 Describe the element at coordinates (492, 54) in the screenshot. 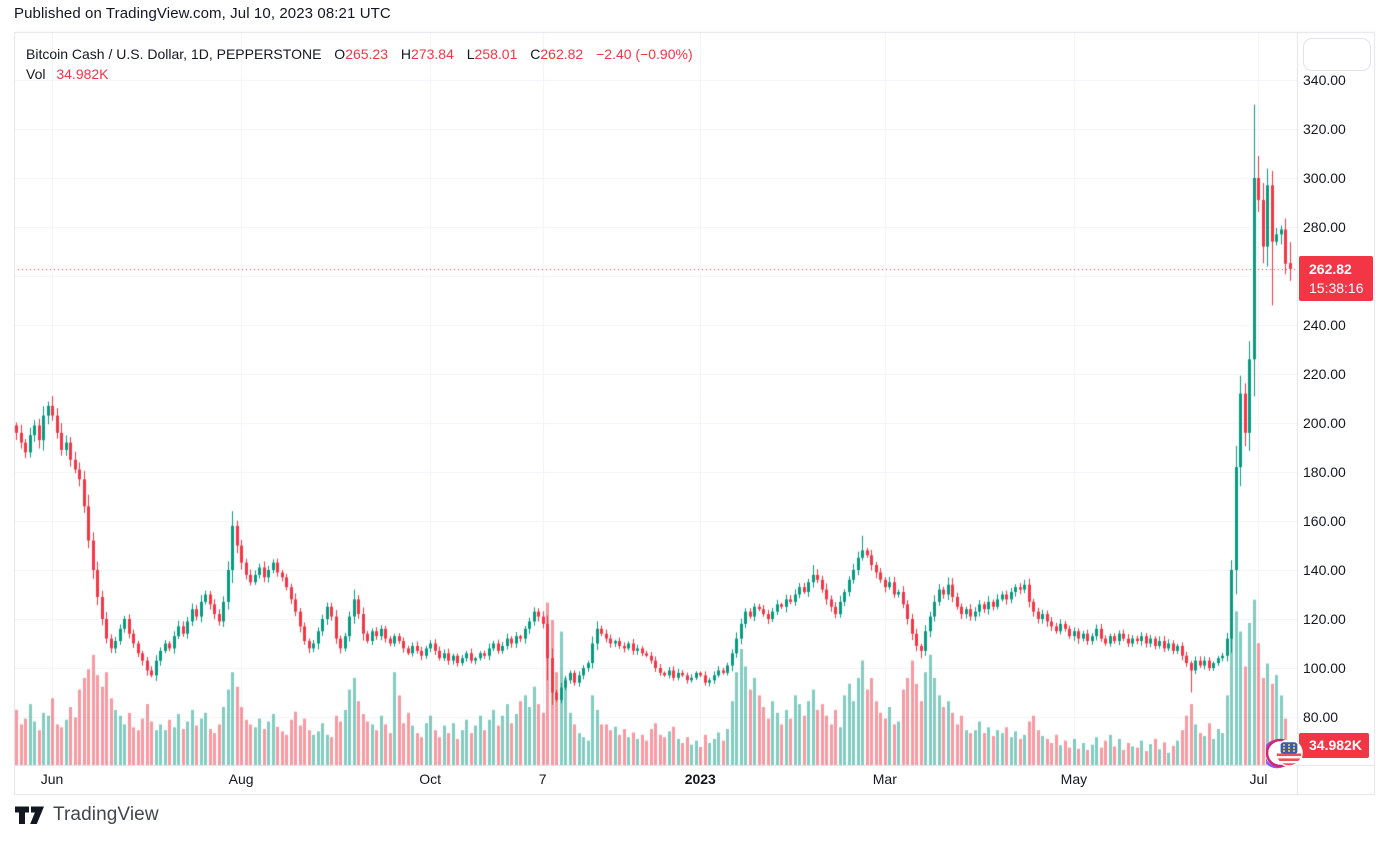

I see `ohlc-low: L258.01` at that location.